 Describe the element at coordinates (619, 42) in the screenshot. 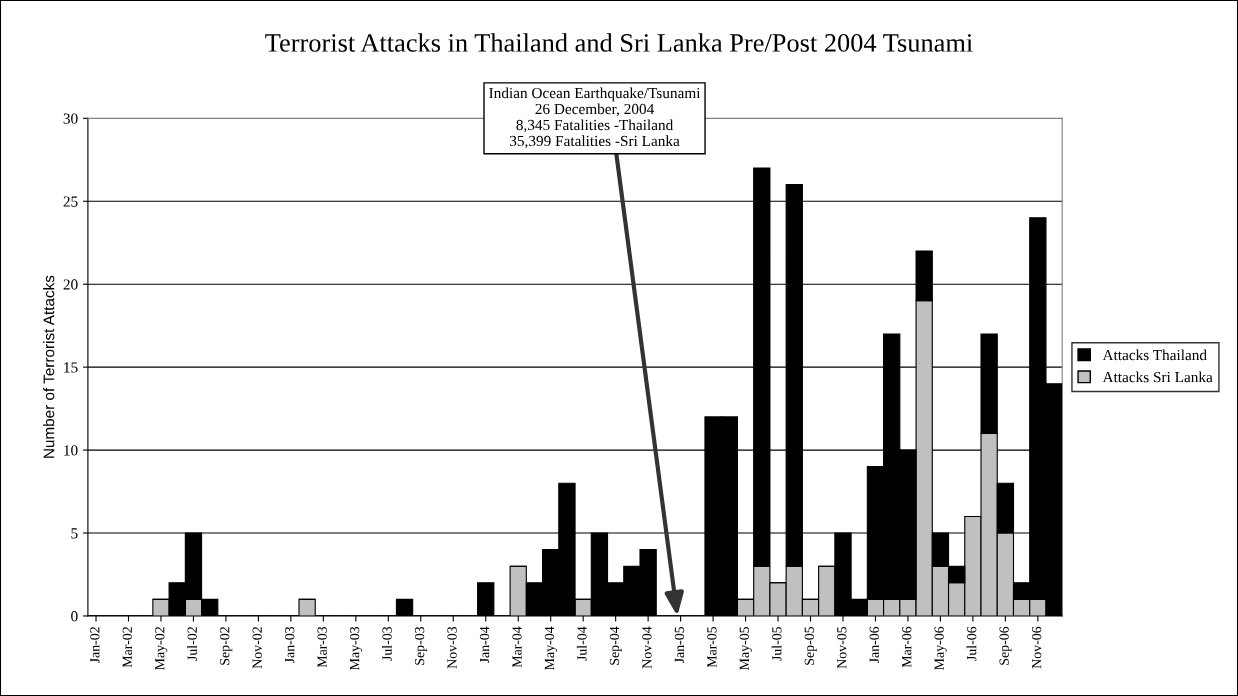

I see `chart-title: Terrorist Attacks in Thailand and Sri Lanka Pre/Post 2004 Tsunami` at that location.